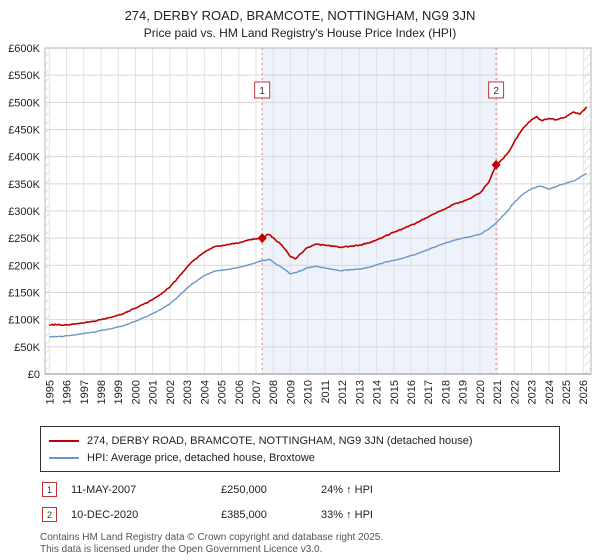 The image size is (600, 560). I want to click on x-axis-tick-label: 2010, so click(309, 392).